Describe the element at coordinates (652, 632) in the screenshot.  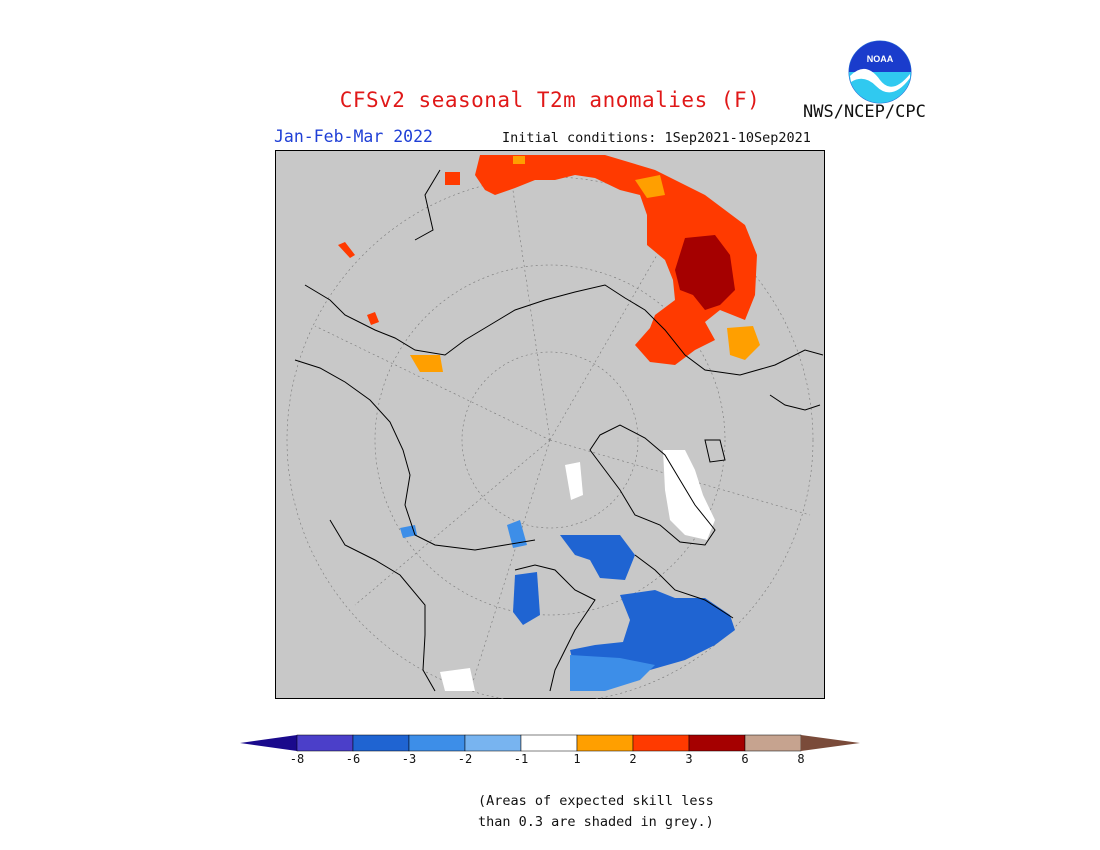
I see `canada-blue-region` at that location.